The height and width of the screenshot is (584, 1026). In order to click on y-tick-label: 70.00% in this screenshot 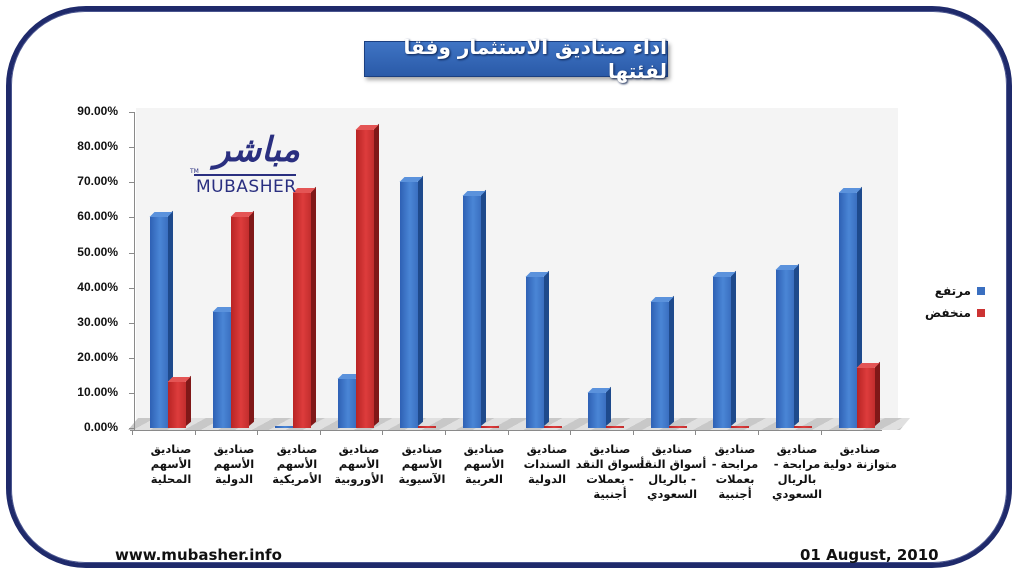, I will do `click(97, 181)`.